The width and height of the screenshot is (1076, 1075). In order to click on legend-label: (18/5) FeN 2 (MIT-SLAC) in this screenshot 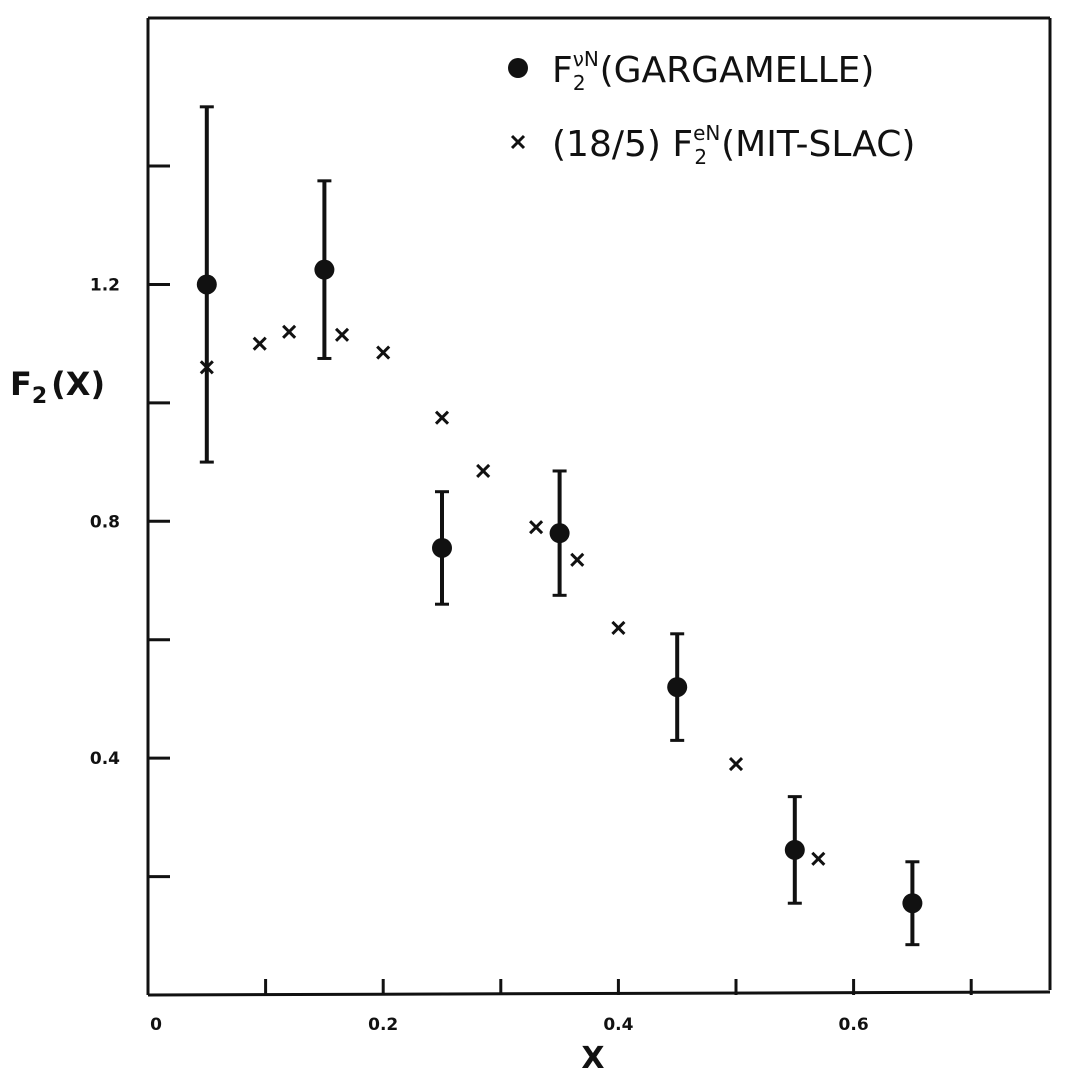, I will do `click(733, 145)`.